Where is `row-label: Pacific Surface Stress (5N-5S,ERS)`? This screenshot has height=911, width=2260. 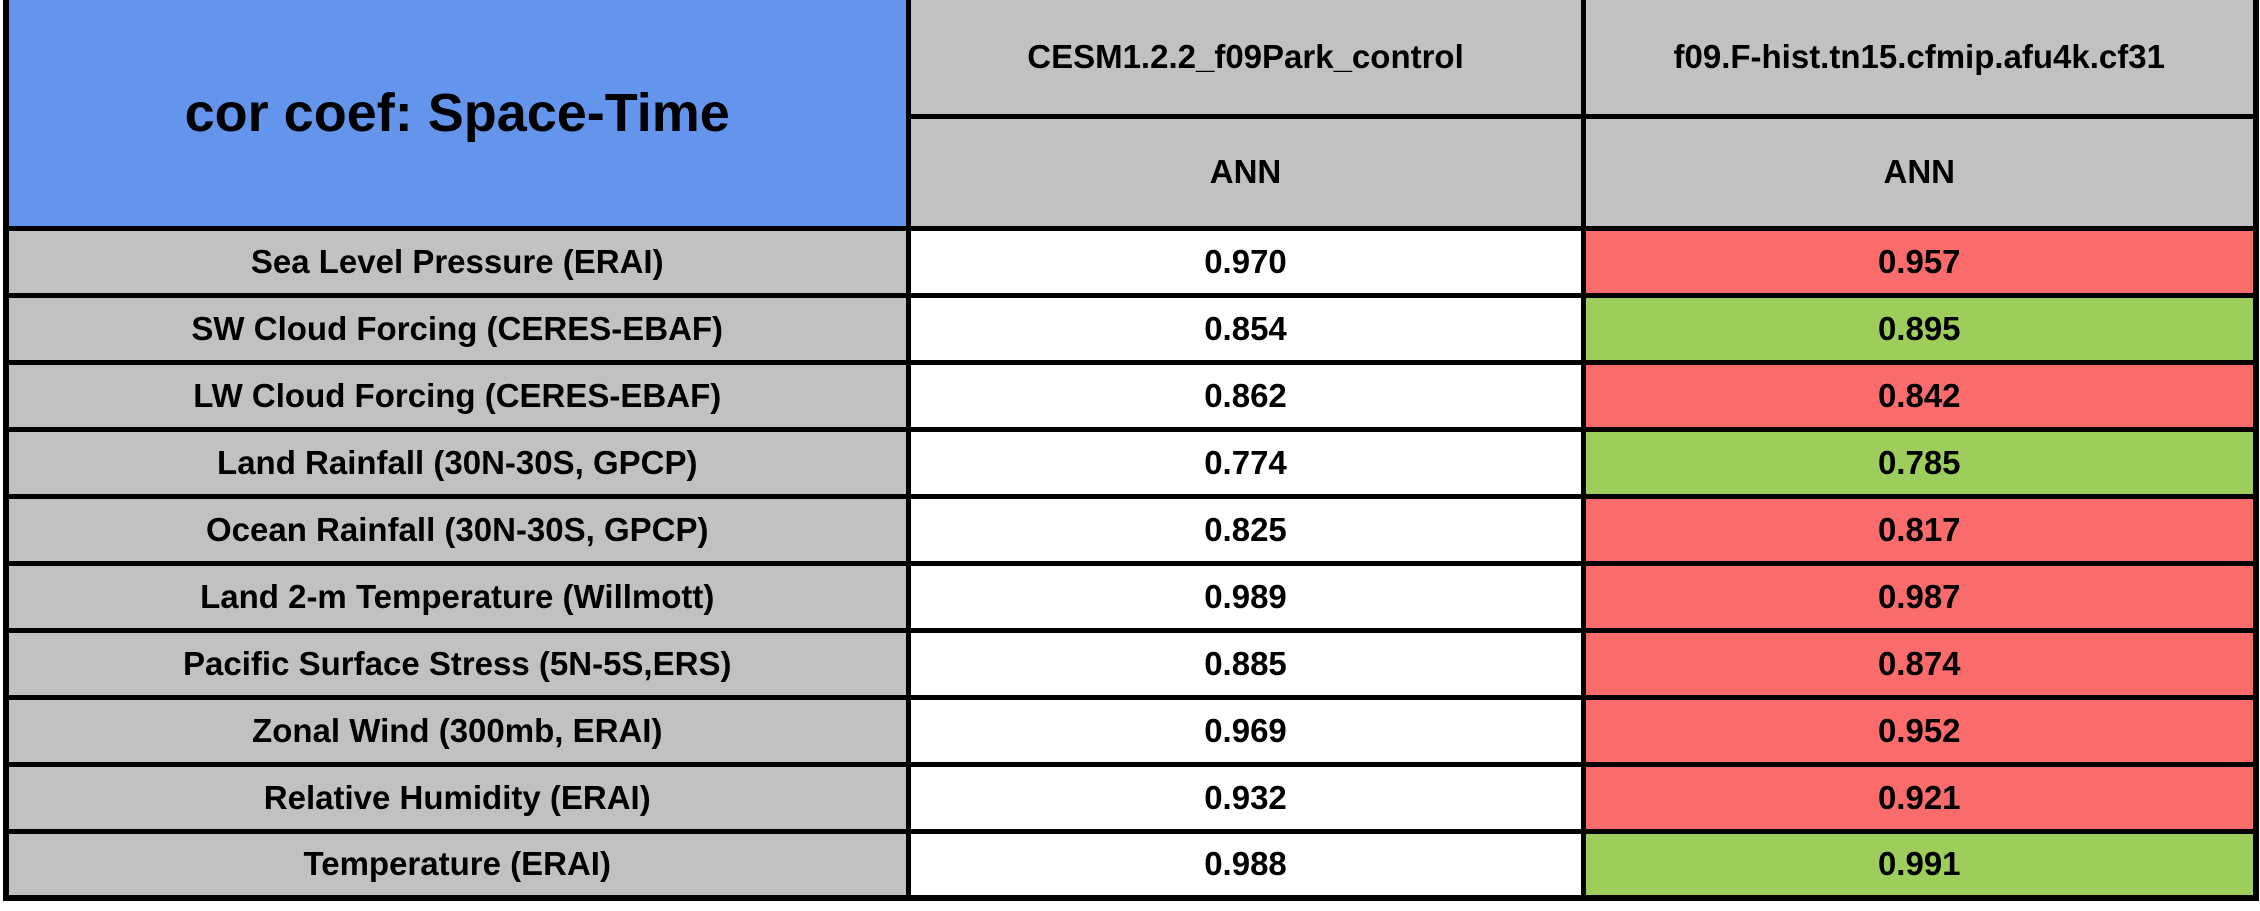
row-label: Pacific Surface Stress (5N-5S,ERS) is located at coordinates (457, 663).